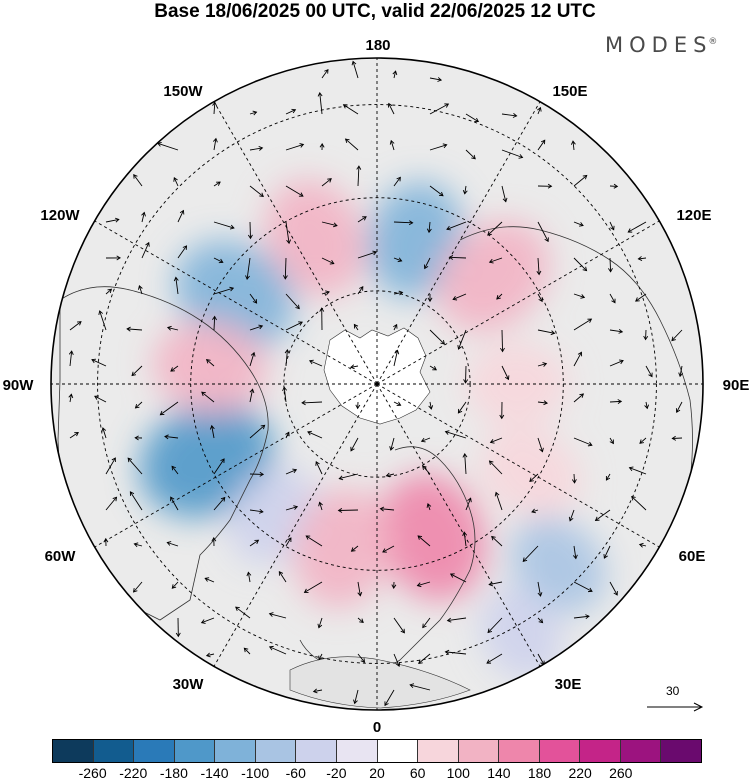  Describe the element at coordinates (342, 548) in the screenshot. I see `anomaly-blob` at that location.